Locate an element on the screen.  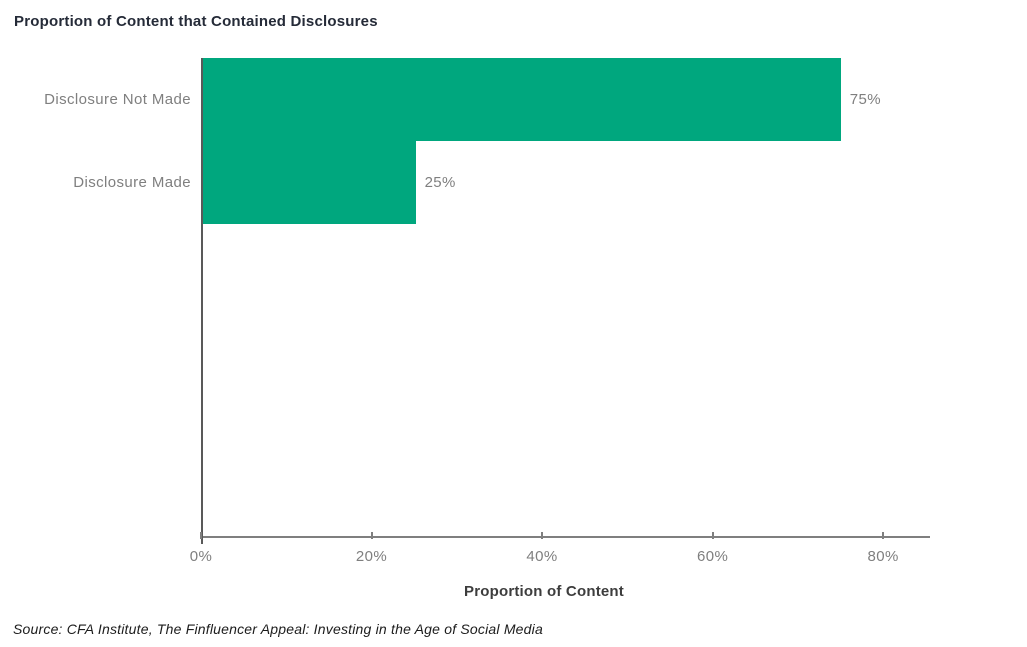
x-tick-label: 40% is located at coordinates (542, 556).